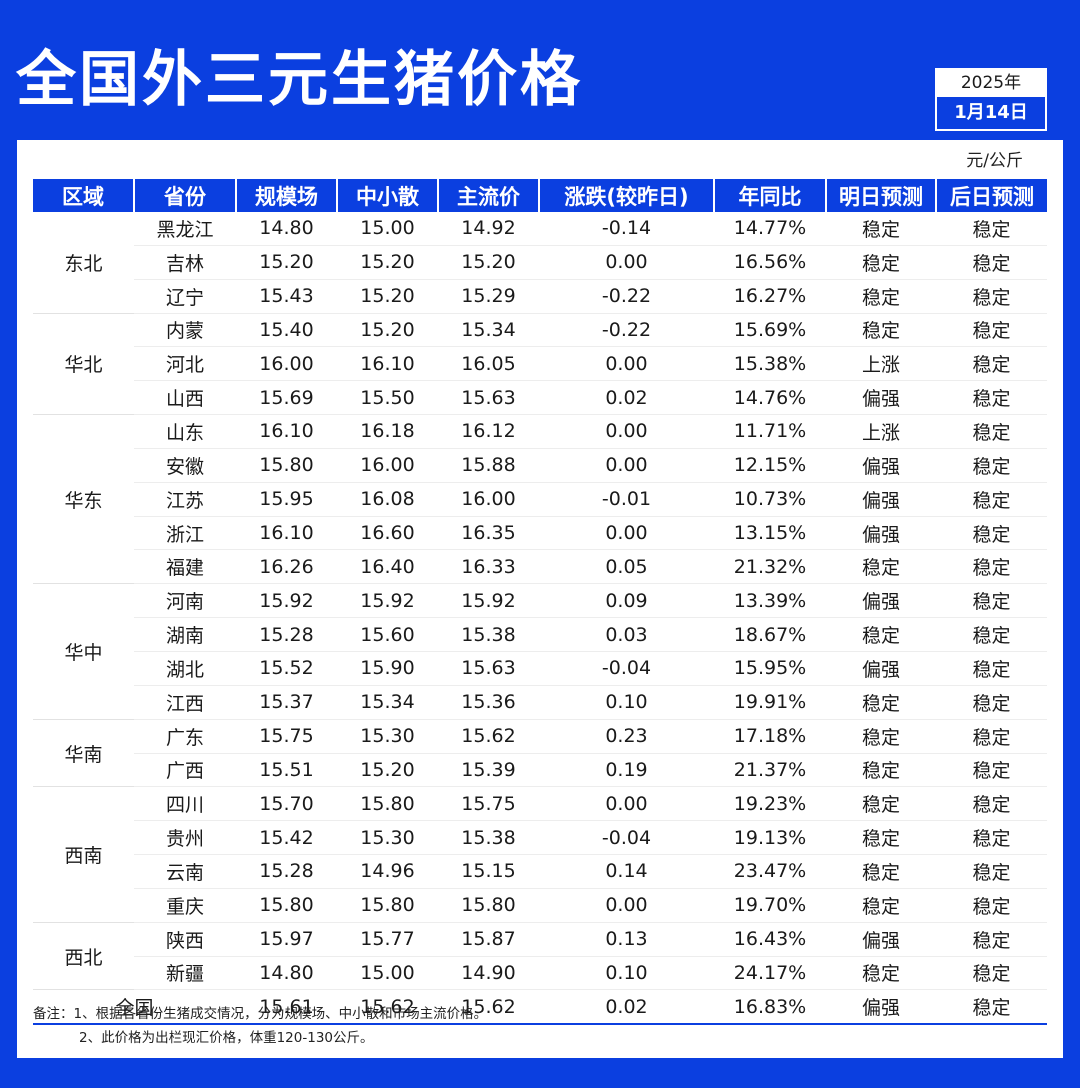  What do you see at coordinates (626, 838) in the screenshot?
I see `change-cell: -0.04` at bounding box center [626, 838].